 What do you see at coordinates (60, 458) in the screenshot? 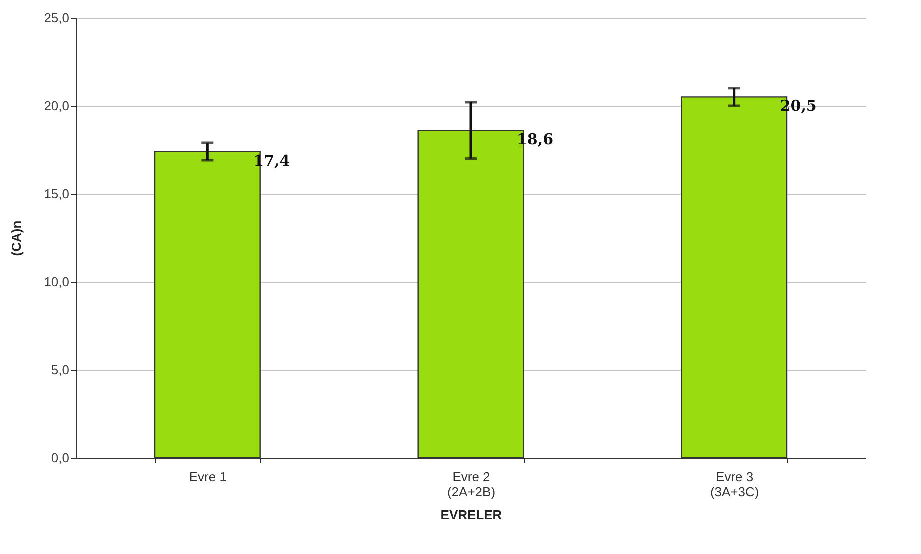
I see `y-tick-label: 0,0` at bounding box center [60, 458].